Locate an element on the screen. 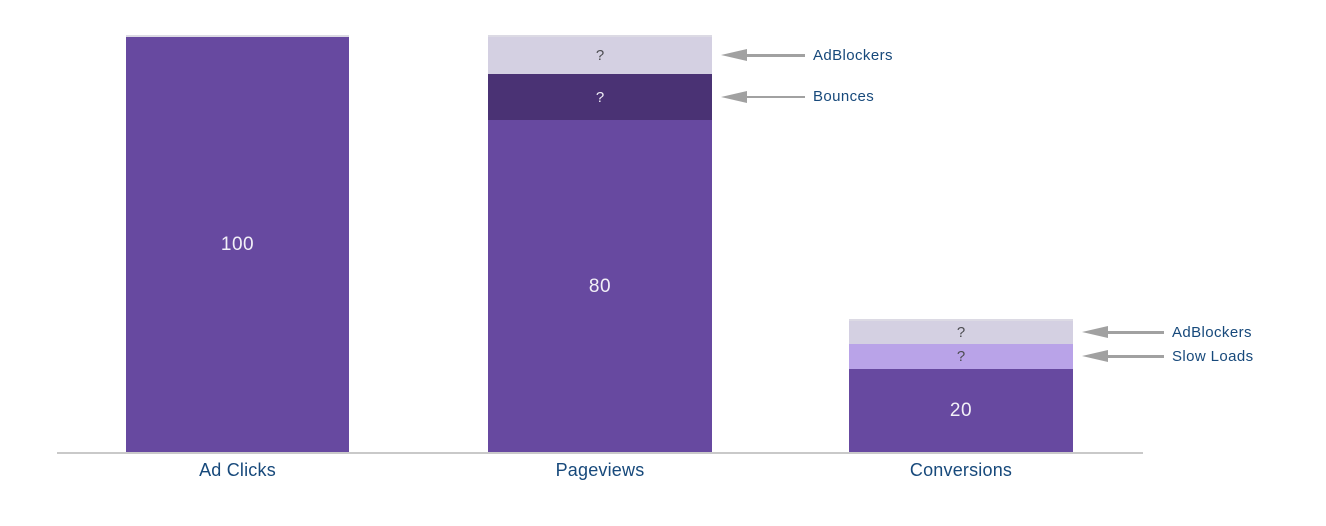  bar-ad-clicks: 100 is located at coordinates (237, 243).